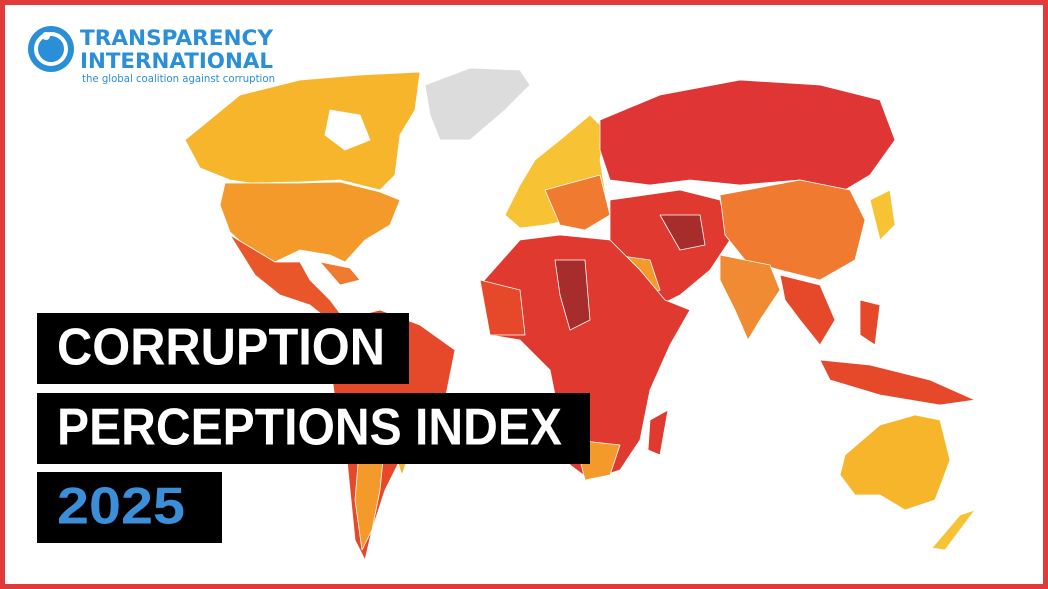 The width and height of the screenshot is (1048, 589). Describe the element at coordinates (585, 357) in the screenshot. I see `africa` at that location.